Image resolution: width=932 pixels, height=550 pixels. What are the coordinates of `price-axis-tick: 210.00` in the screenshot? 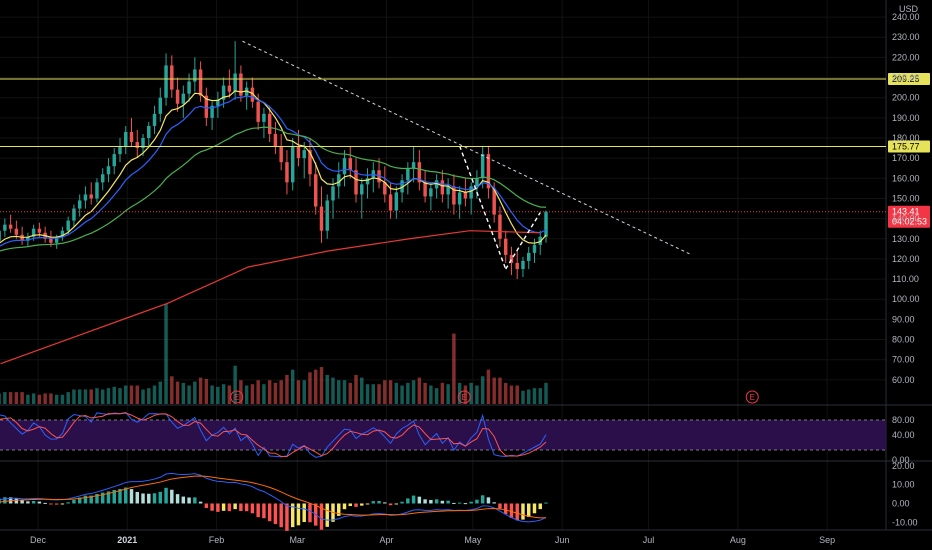 It's located at (906, 78).